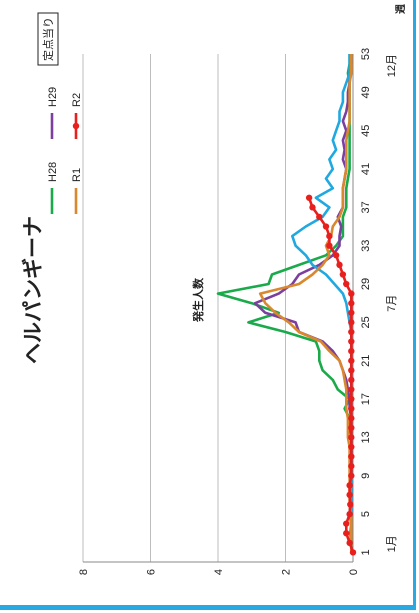  Describe the element at coordinates (366, 361) in the screenshot. I see `x-tick-label: 21` at that location.